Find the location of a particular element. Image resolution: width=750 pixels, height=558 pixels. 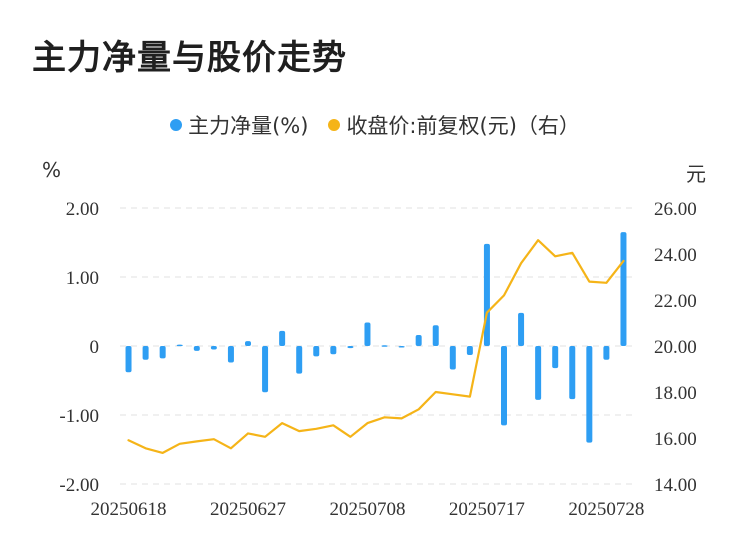

left-tick-label: 2.00 is located at coordinates (82, 209).